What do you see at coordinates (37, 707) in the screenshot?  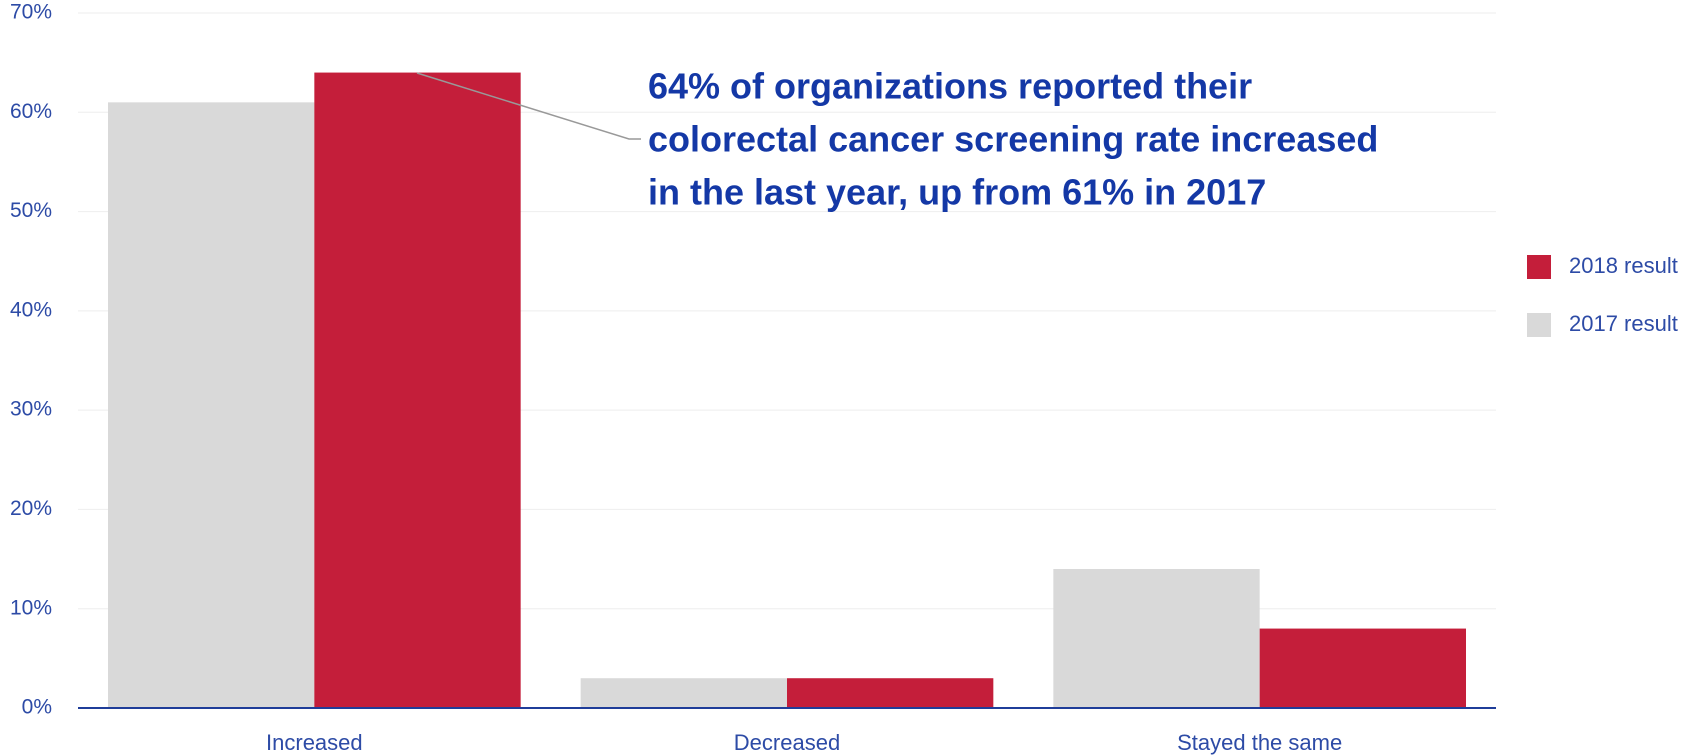 I see `y-tick-label: 0%` at bounding box center [37, 707].